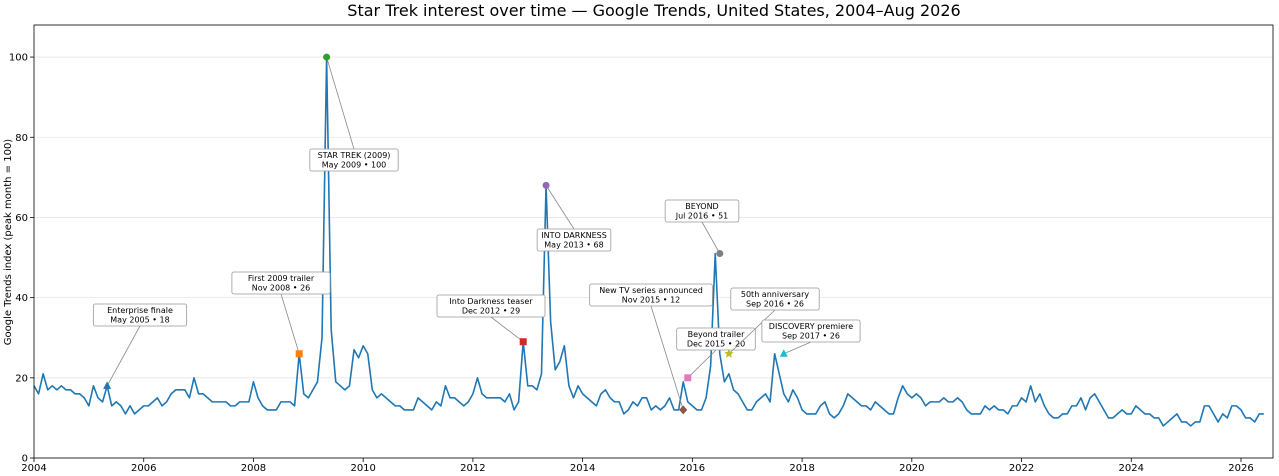  Describe the element at coordinates (702, 216) in the screenshot. I see `annotation-sub-7: Jul 2016 • 51` at that location.